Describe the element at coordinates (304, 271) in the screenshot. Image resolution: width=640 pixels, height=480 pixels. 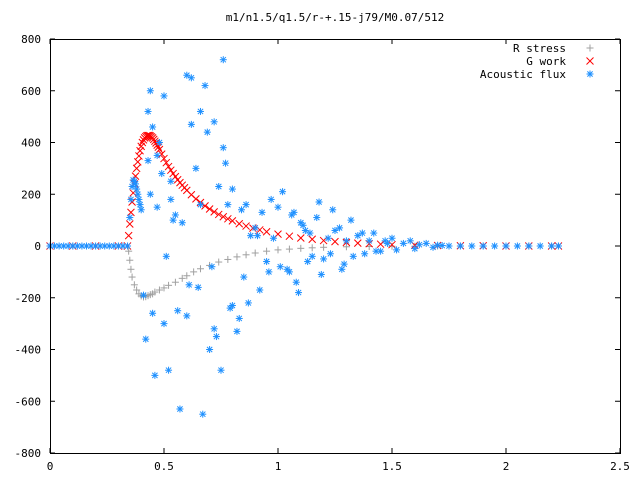
I see `series-r-stress` at that location.